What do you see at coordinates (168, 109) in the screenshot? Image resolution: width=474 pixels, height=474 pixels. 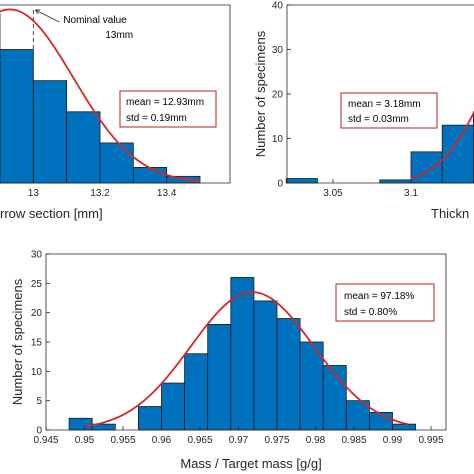 I see `stats-box-narrow` at bounding box center [168, 109].